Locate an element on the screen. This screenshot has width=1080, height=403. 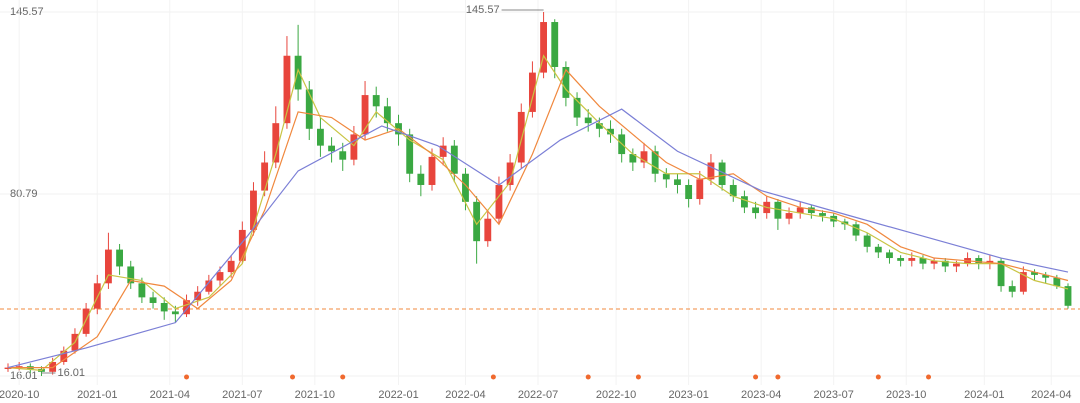
x-tick-label: 2022-04 is located at coordinates (465, 395).